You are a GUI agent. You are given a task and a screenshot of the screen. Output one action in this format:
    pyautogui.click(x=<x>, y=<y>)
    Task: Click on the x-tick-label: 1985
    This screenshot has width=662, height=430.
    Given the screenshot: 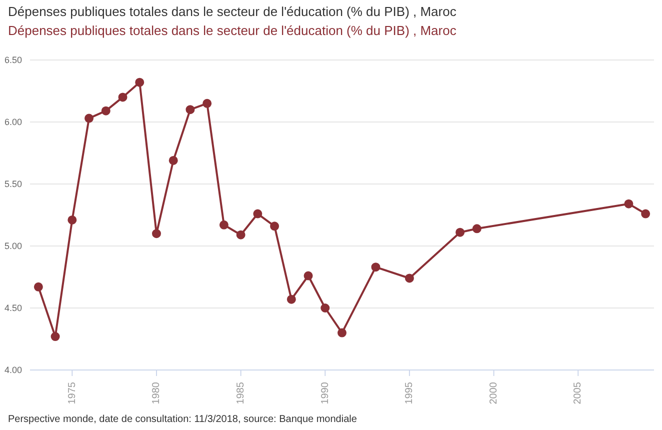 What is the action you would take?
    pyautogui.click(x=240, y=393)
    